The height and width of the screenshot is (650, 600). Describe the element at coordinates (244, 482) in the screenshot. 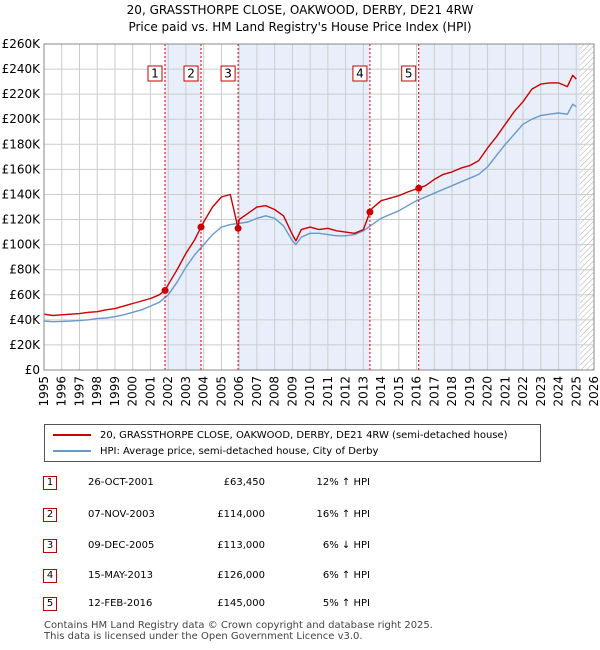

I see `sale-price: £63,450` at that location.